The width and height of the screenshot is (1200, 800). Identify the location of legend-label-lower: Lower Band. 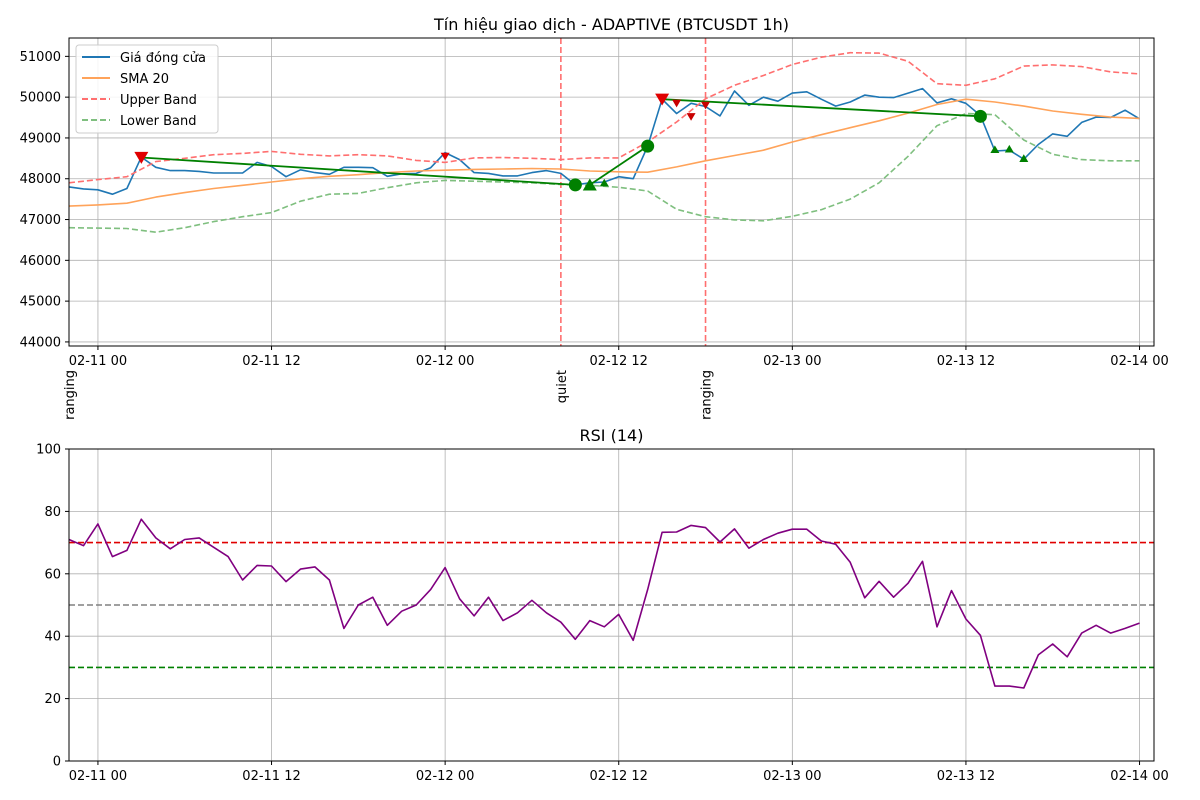
(158, 121).